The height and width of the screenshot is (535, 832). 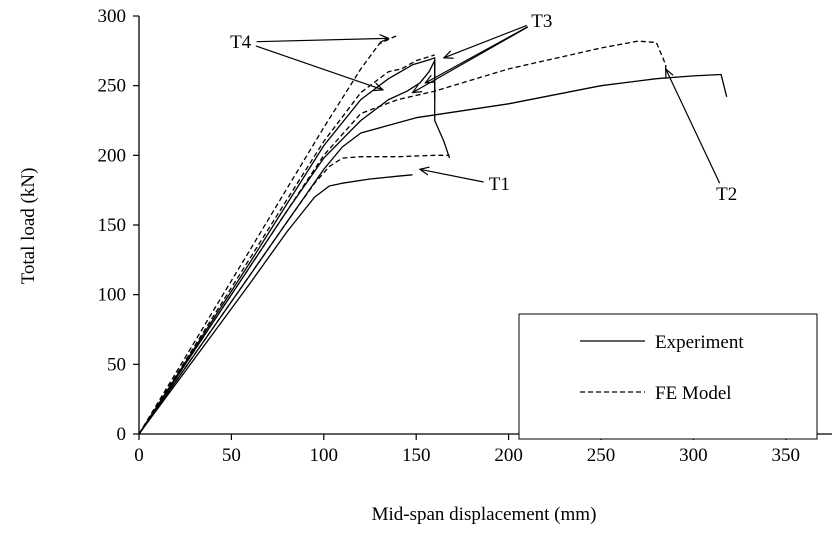 I want to click on y-tick-label: 200, so click(x=112, y=155).